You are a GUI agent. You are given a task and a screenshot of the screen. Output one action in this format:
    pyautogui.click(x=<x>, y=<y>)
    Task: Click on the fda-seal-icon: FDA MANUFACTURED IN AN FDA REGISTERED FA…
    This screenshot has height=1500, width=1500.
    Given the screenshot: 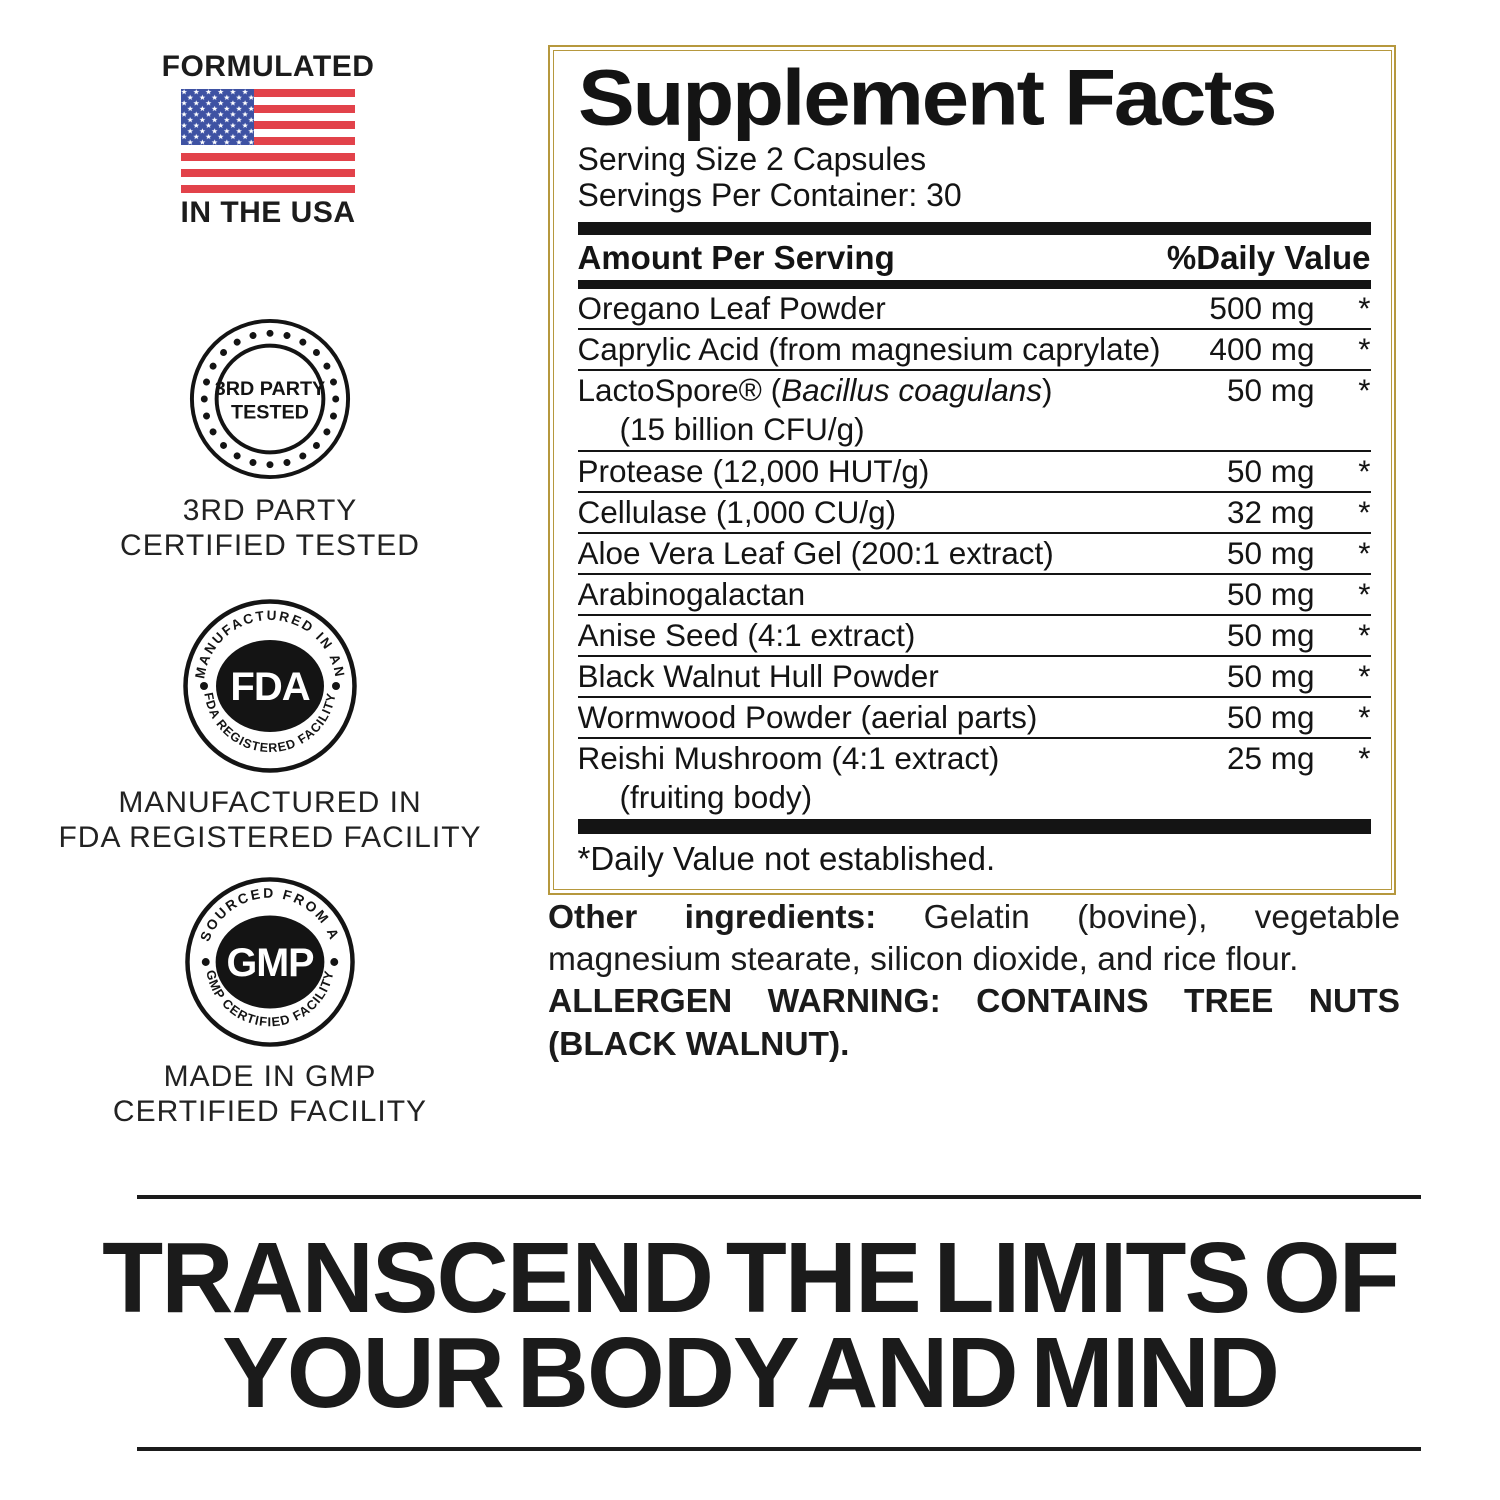 What is the action you would take?
    pyautogui.click(x=270, y=686)
    